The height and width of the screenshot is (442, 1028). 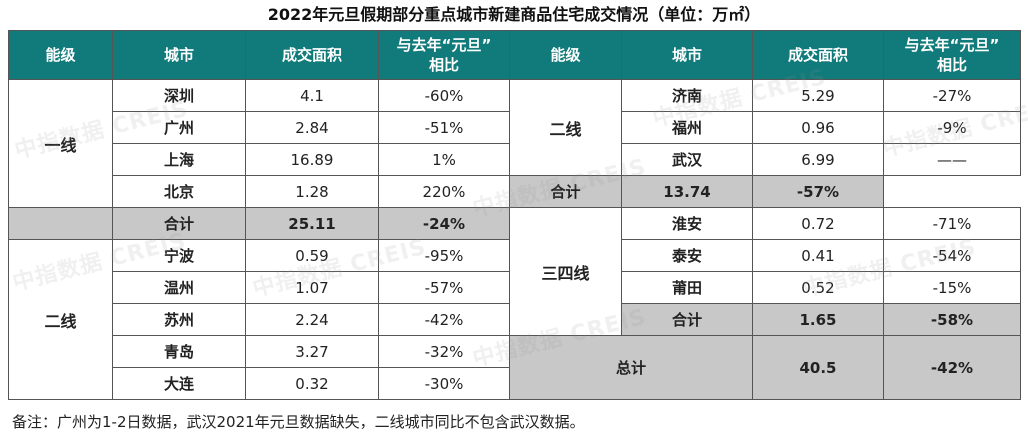 I want to click on yoy-cell: -71%, so click(x=952, y=223).